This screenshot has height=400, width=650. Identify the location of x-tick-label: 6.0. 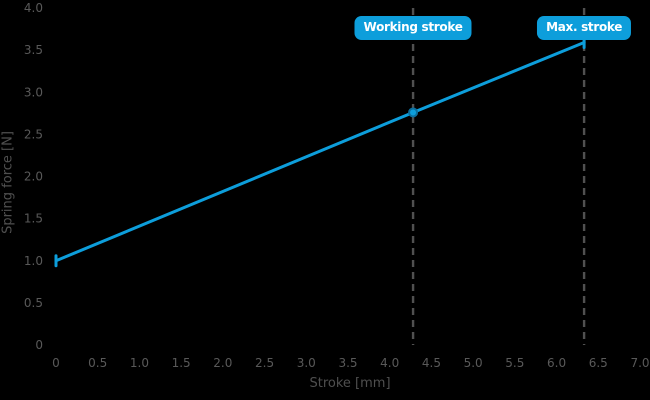
(556, 363).